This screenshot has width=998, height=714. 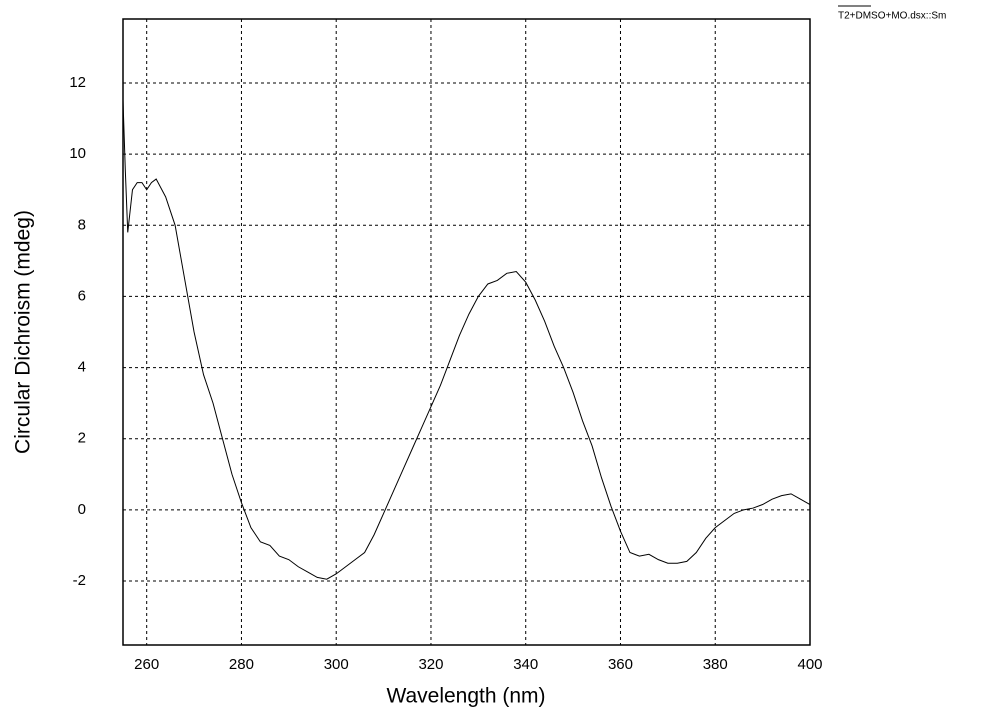 I want to click on x-tick-label: 320, so click(x=430, y=664).